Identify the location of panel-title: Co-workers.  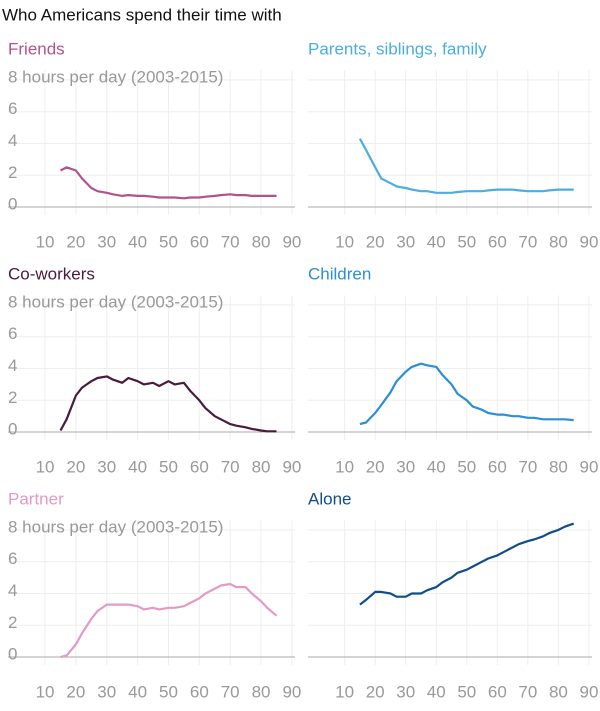
(51, 273).